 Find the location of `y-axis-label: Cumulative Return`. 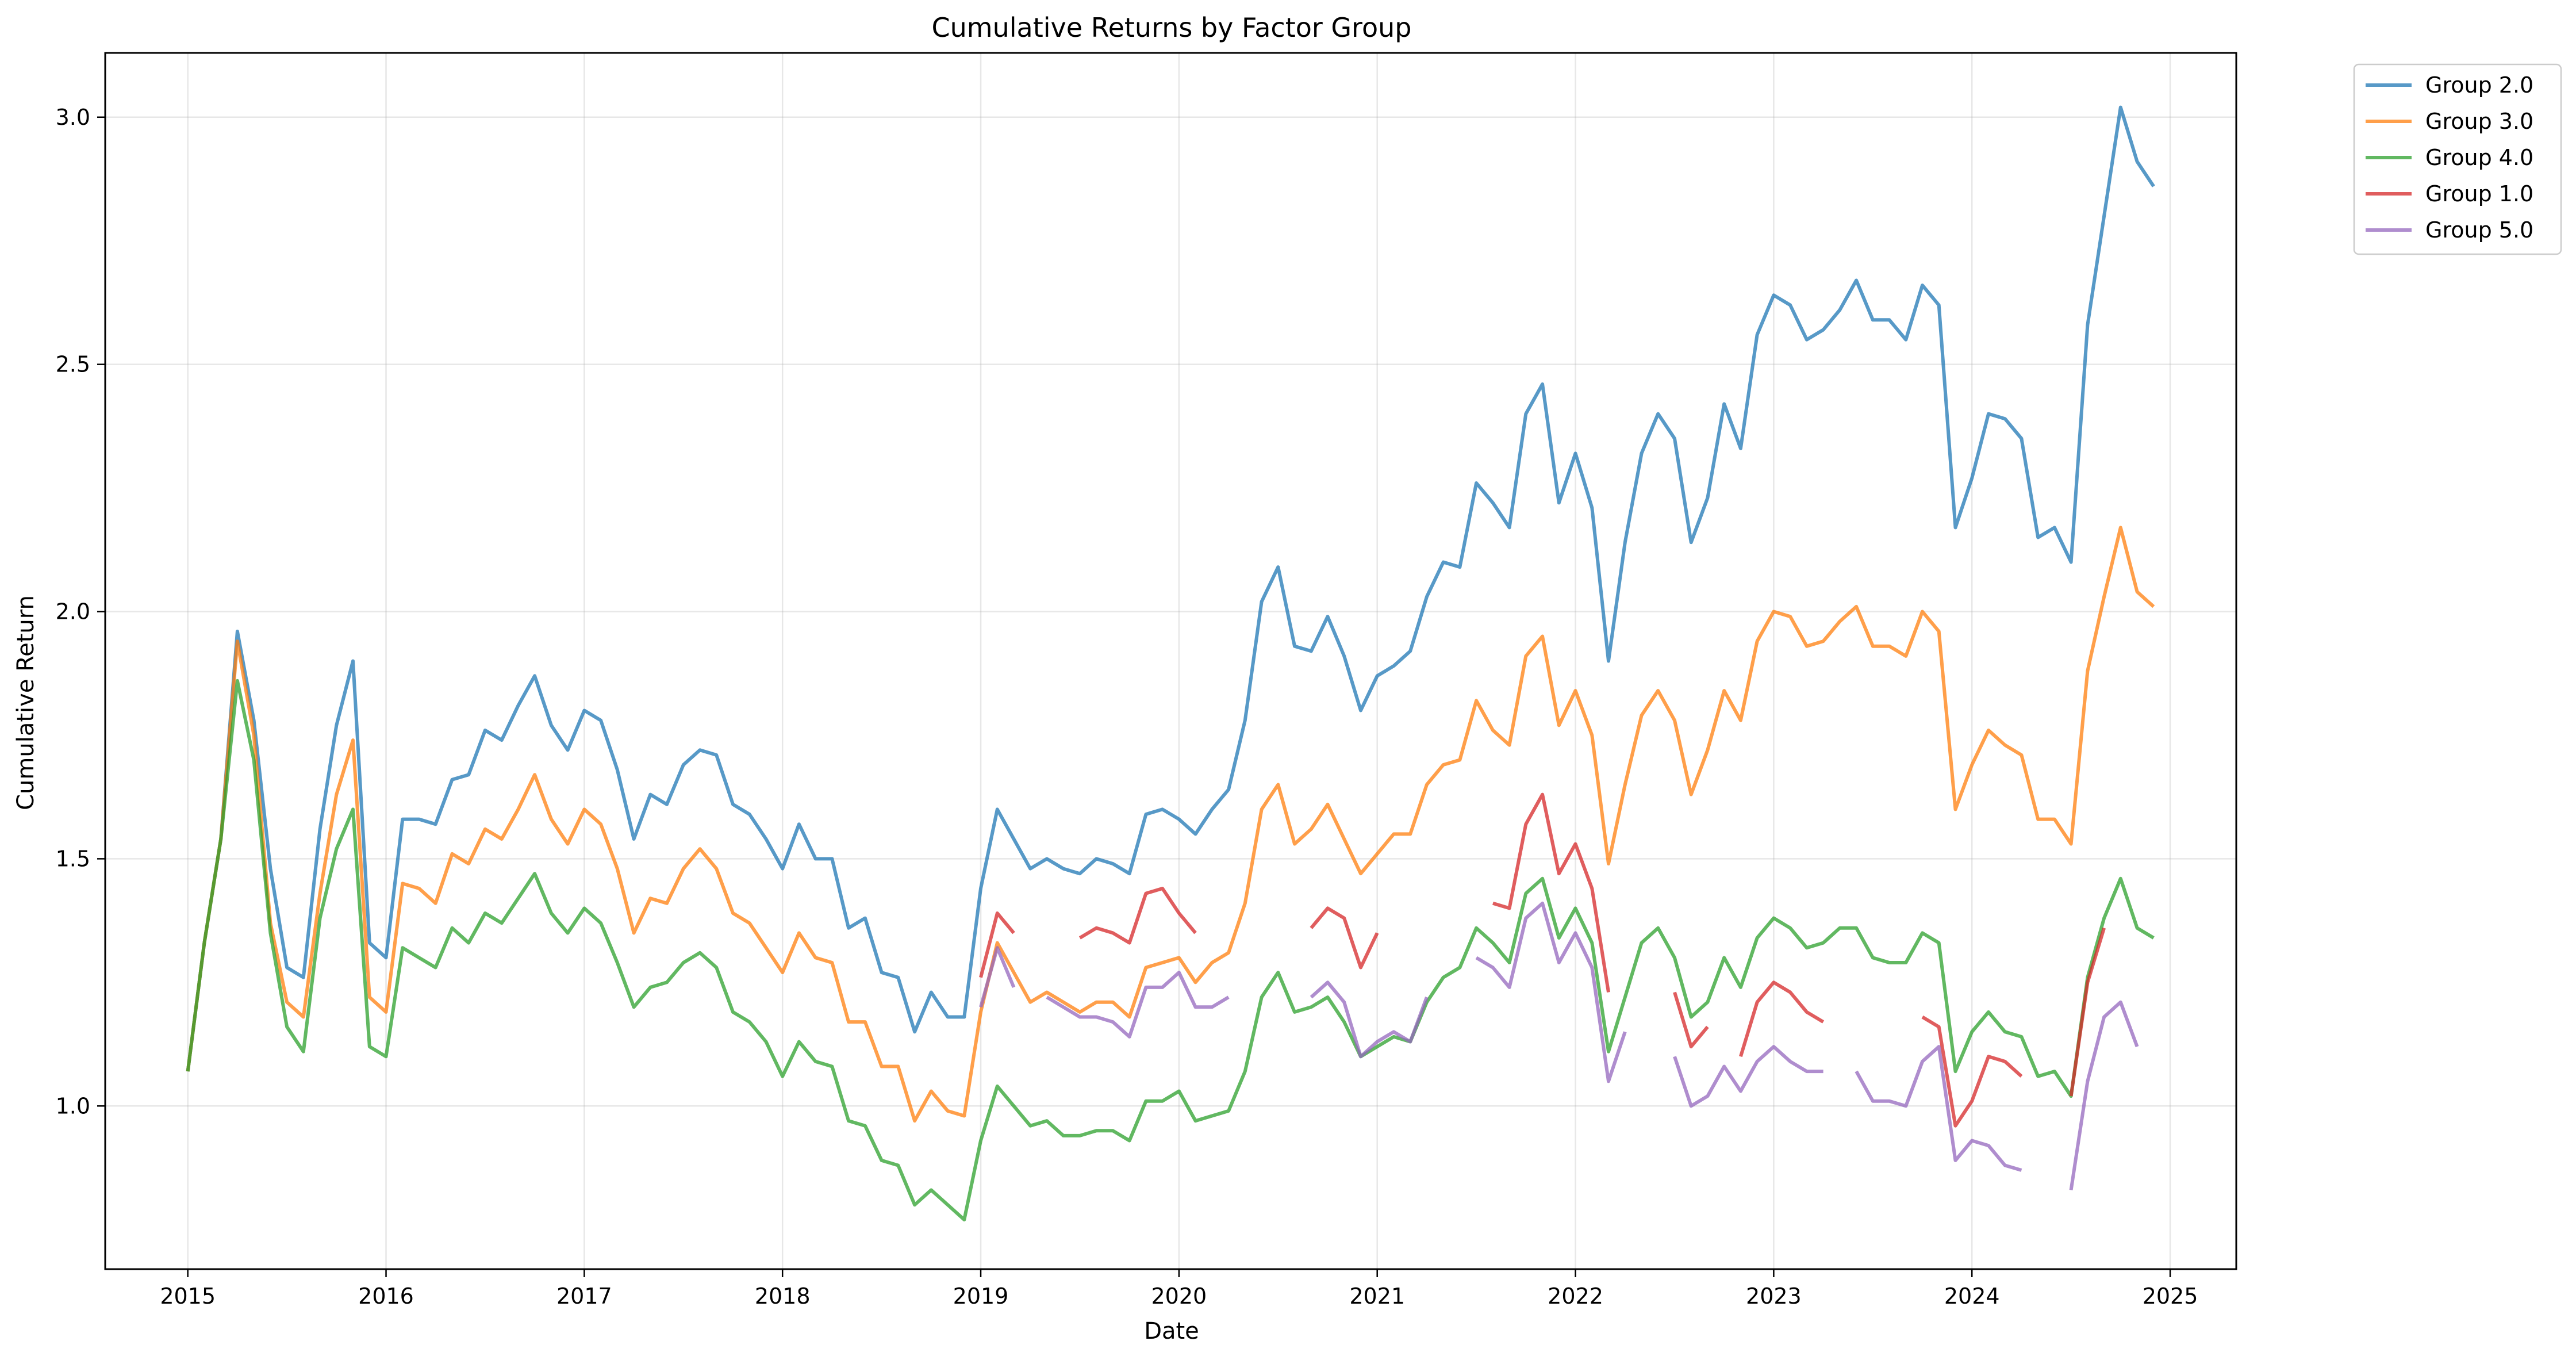

y-axis-label: Cumulative Return is located at coordinates (26, 702).